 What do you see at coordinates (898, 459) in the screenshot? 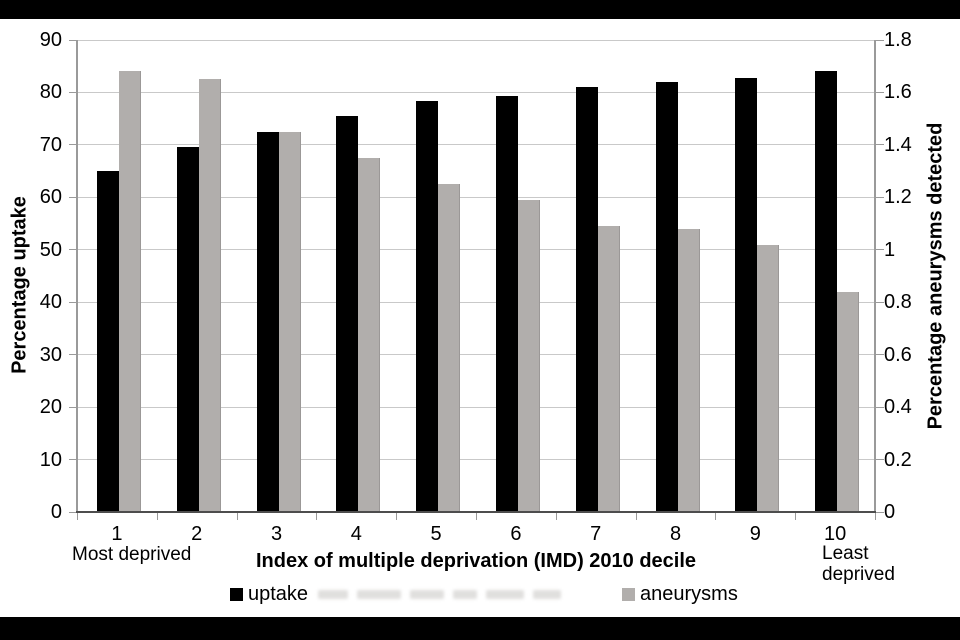
I see `right-axis-tick-label: 0.2` at bounding box center [898, 459].